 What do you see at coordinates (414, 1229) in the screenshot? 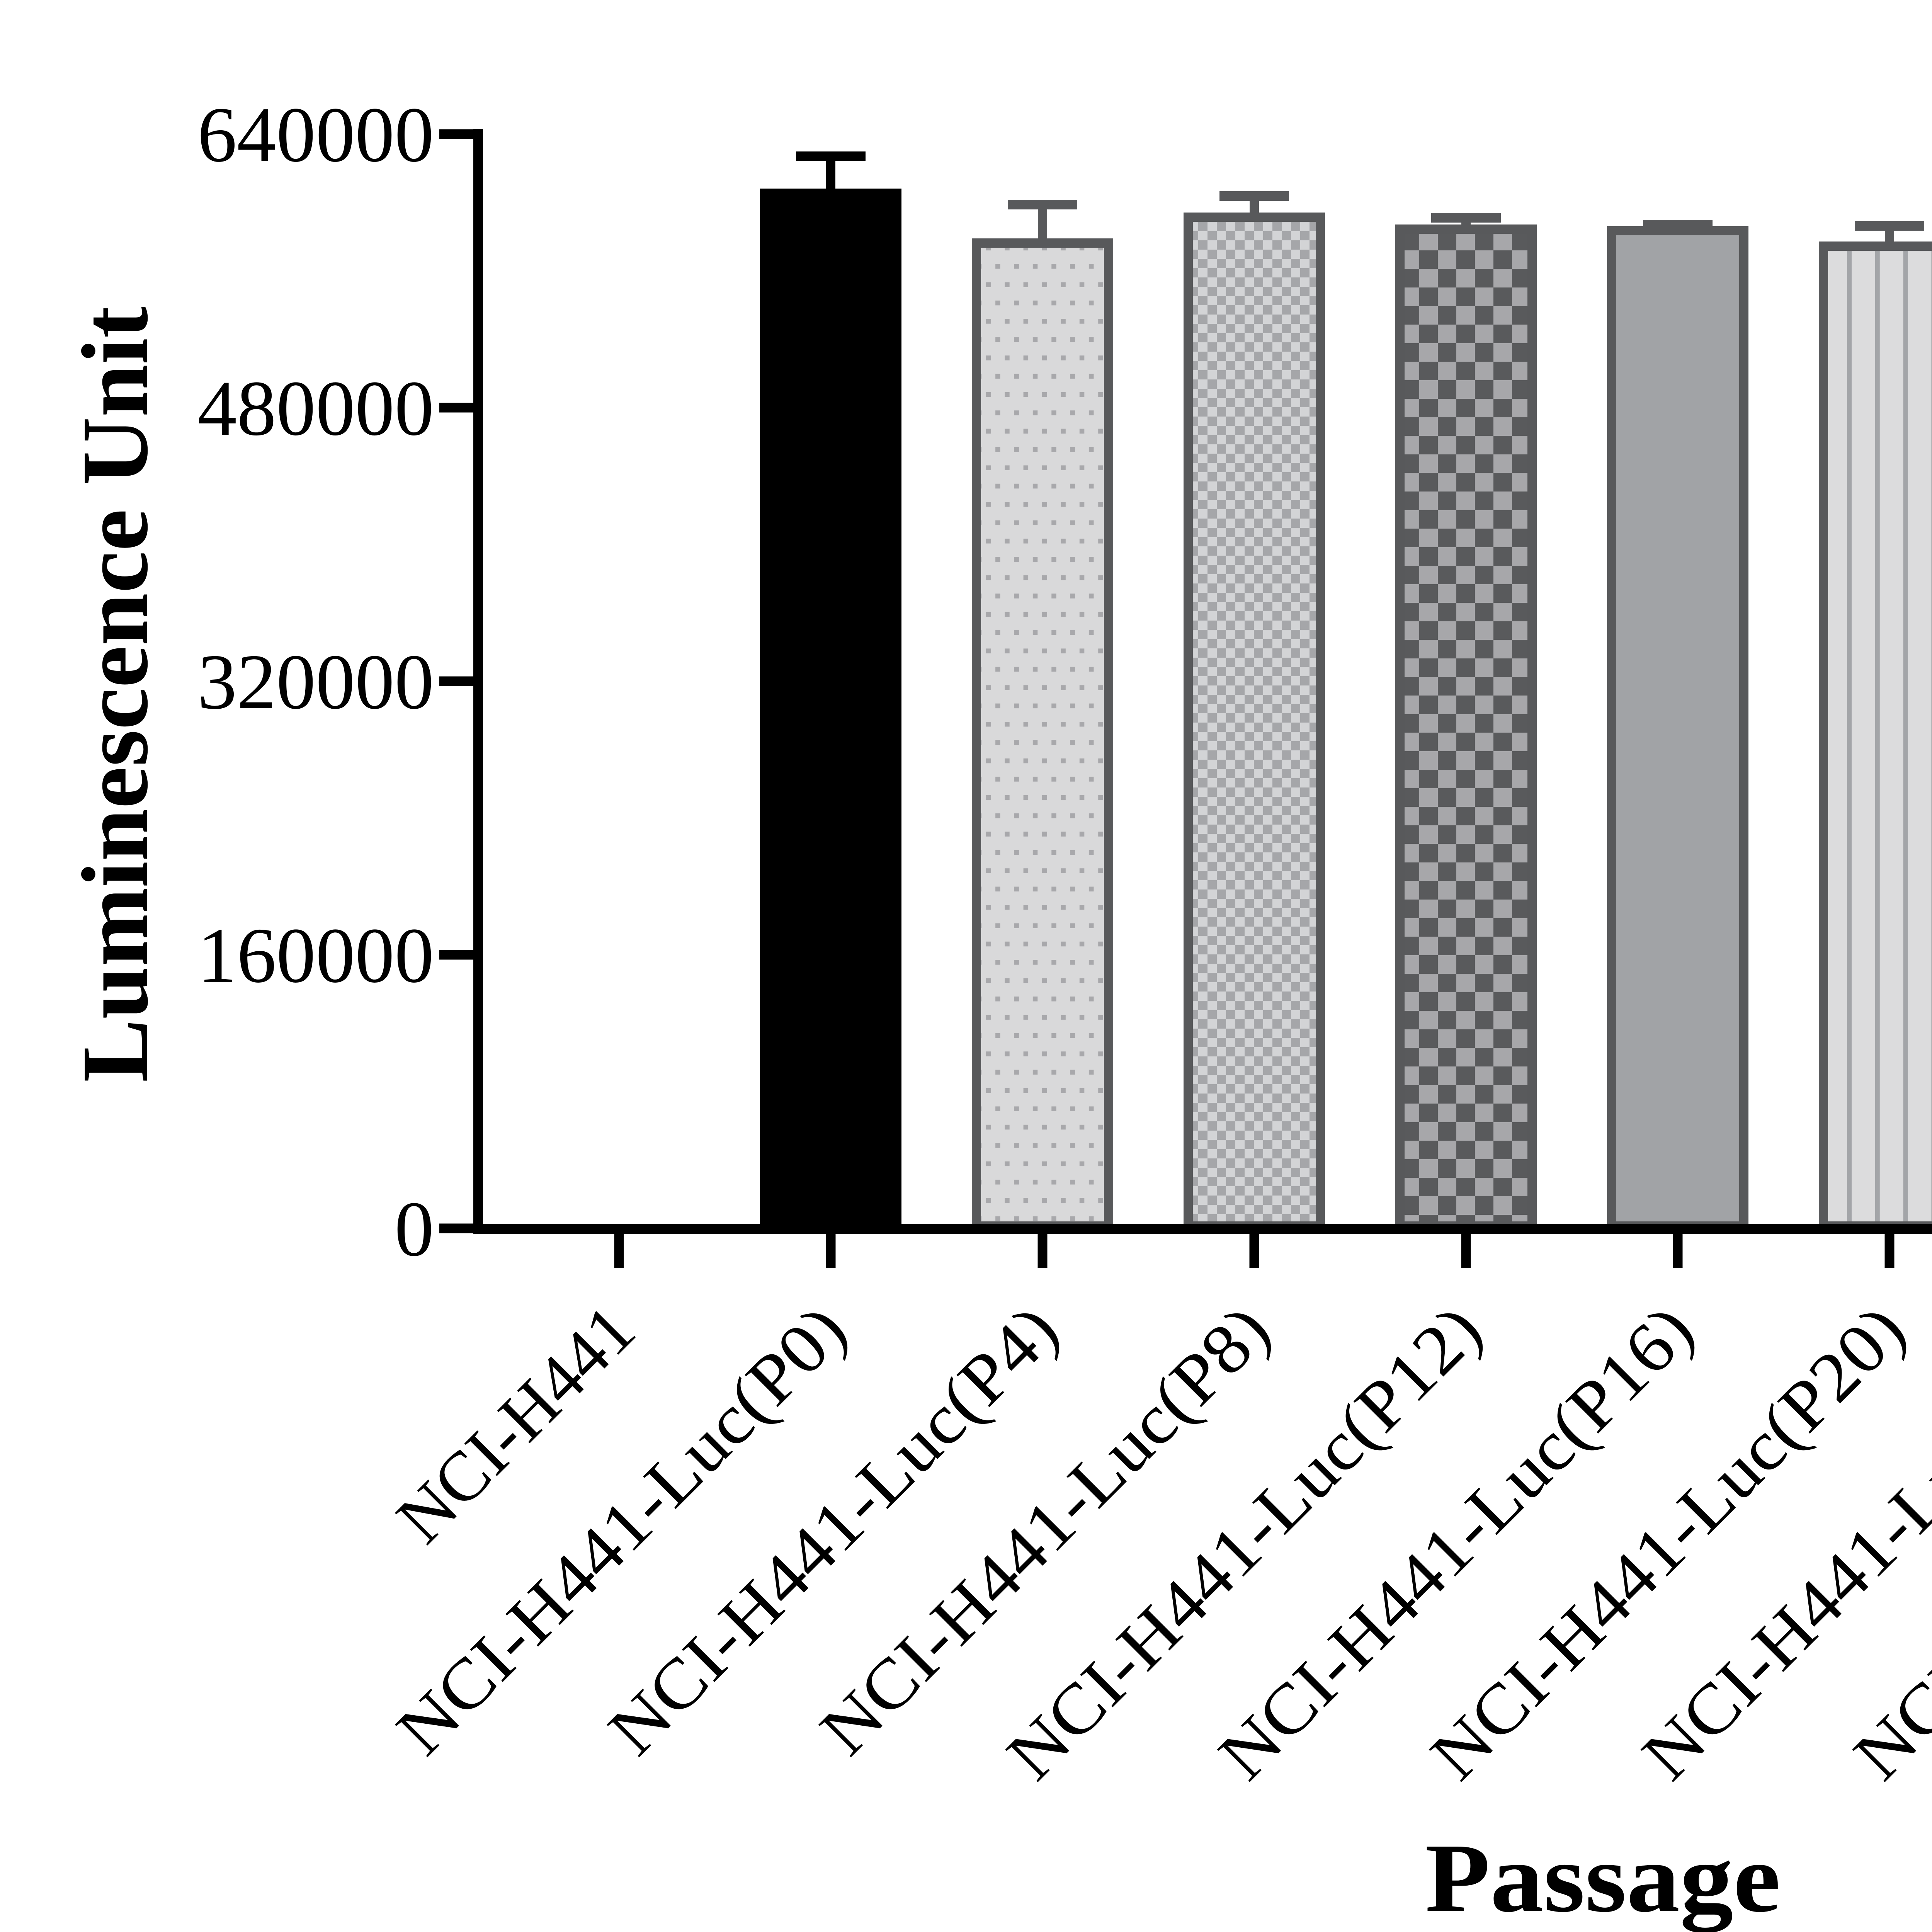
I see `svg-text: 0` at bounding box center [414, 1229].